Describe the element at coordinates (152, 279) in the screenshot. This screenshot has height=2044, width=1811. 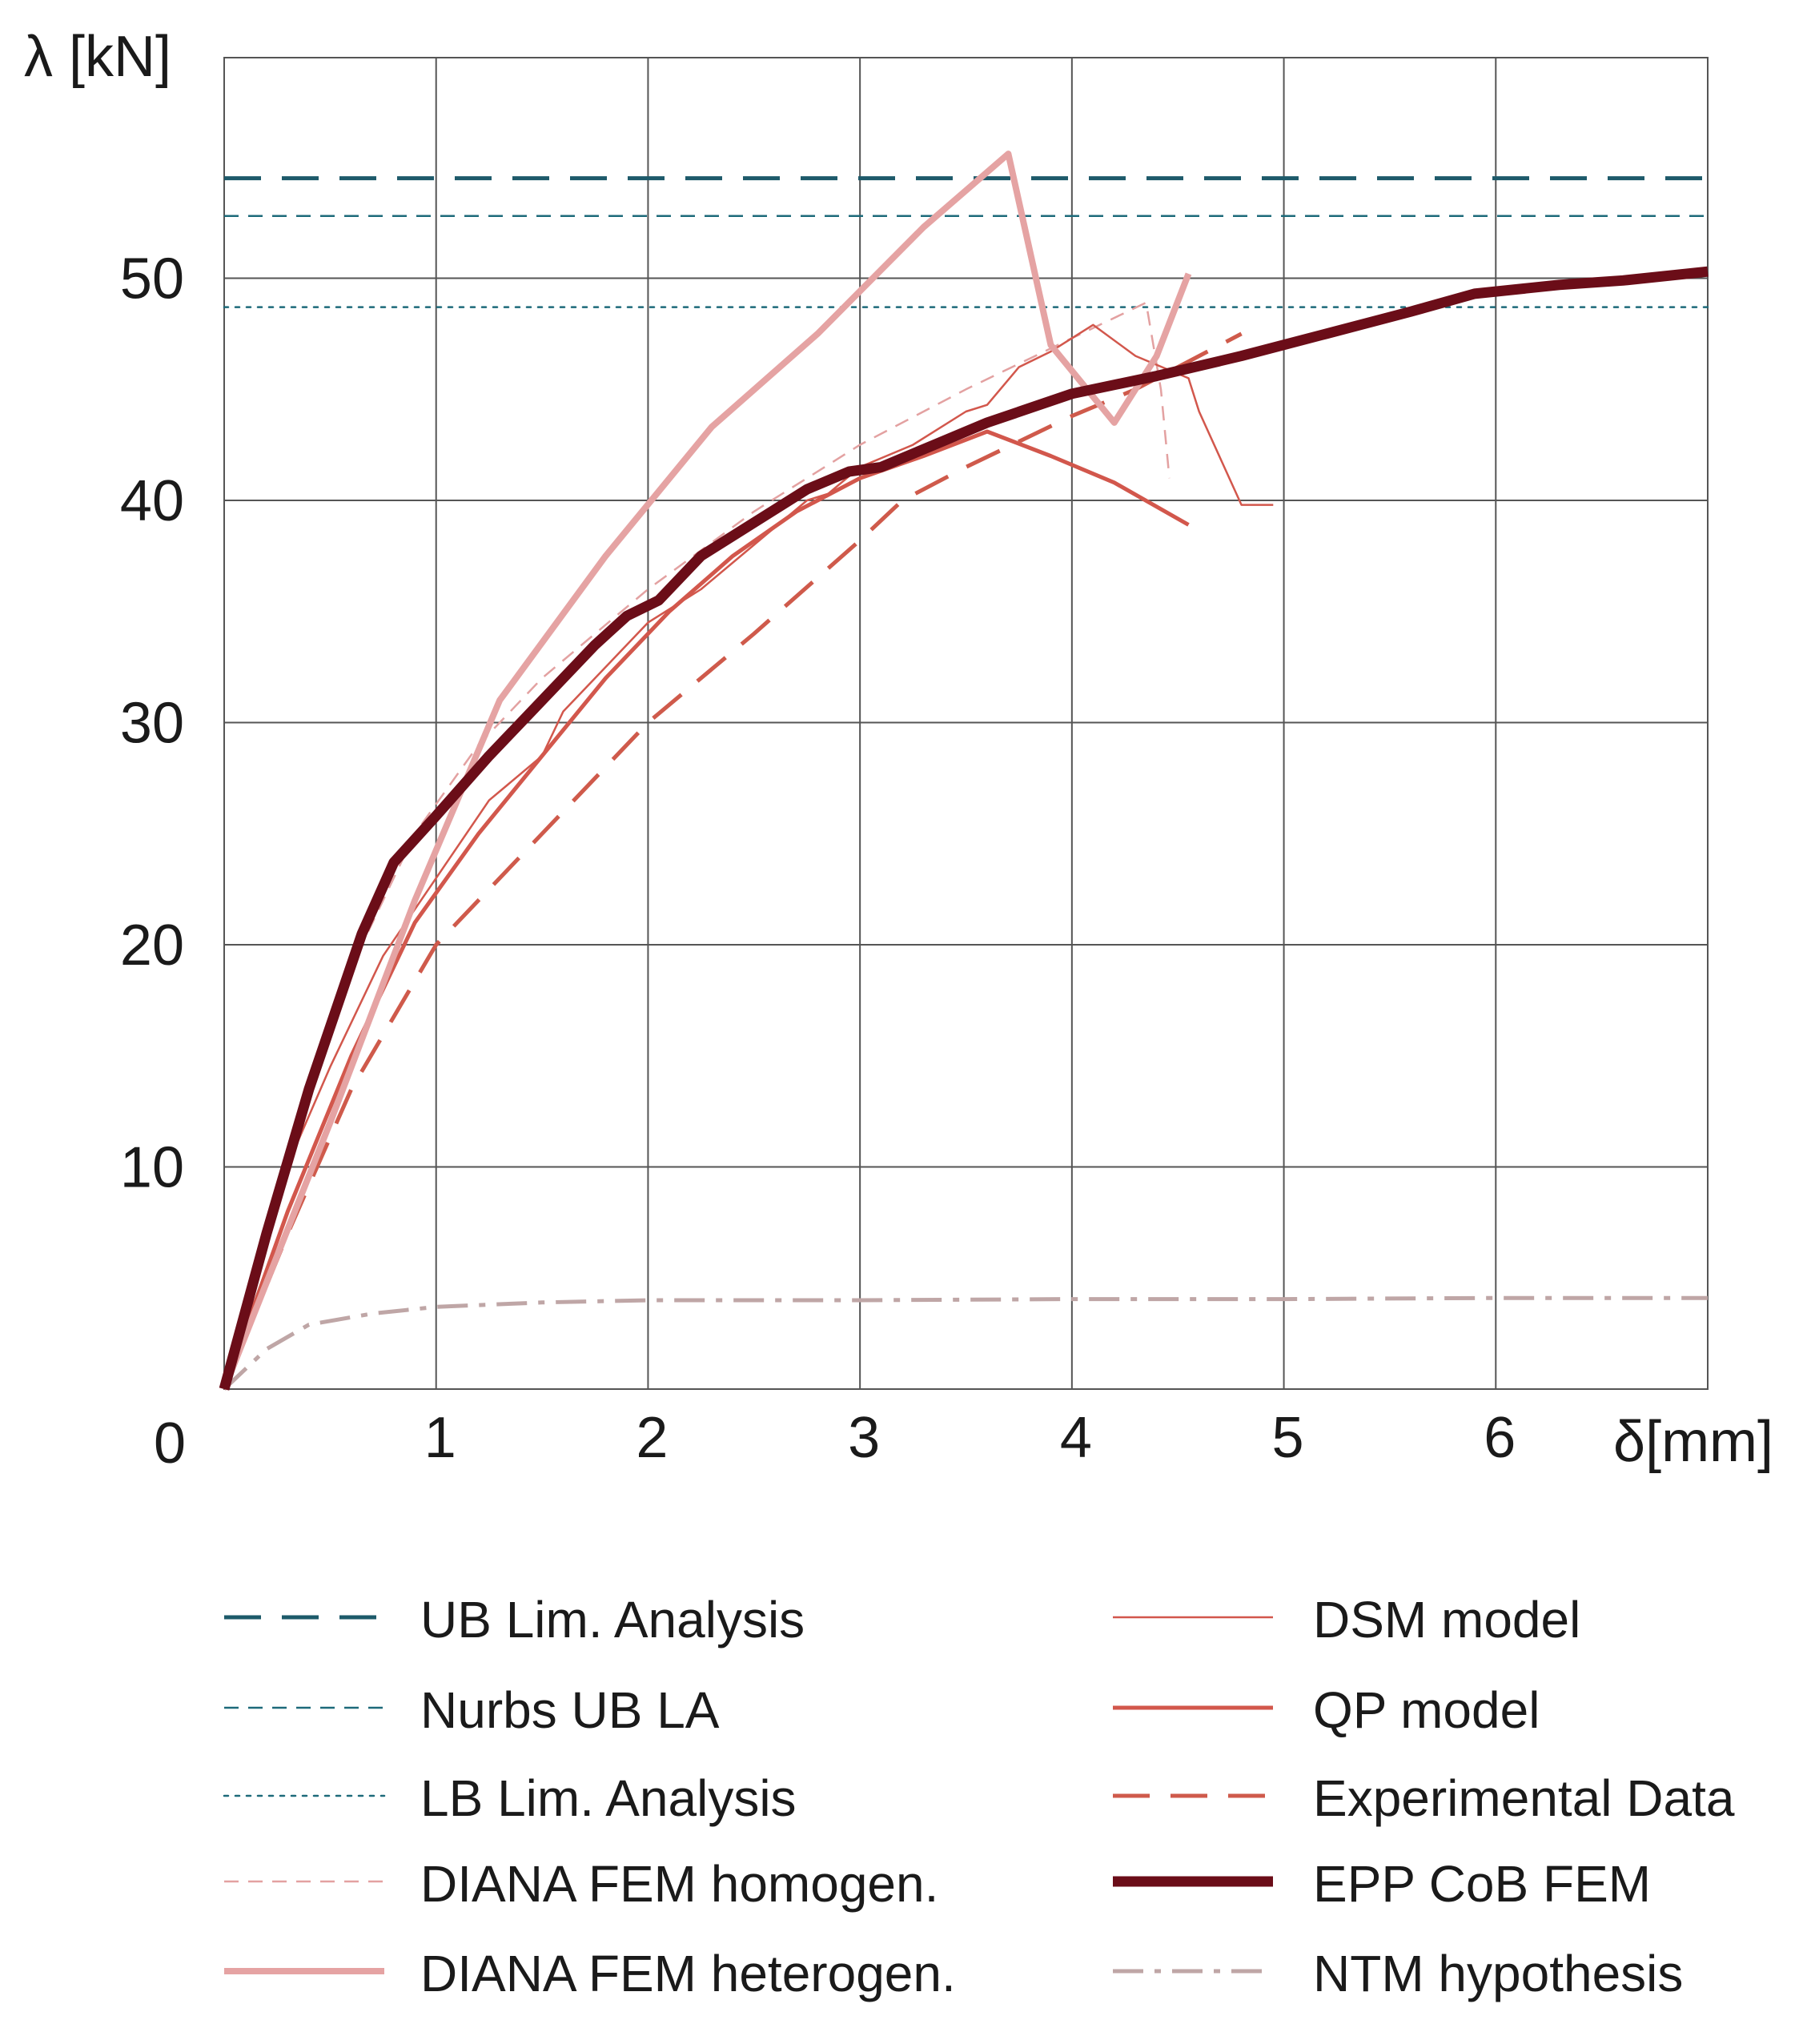
I see `y-tick-label: 50` at that location.